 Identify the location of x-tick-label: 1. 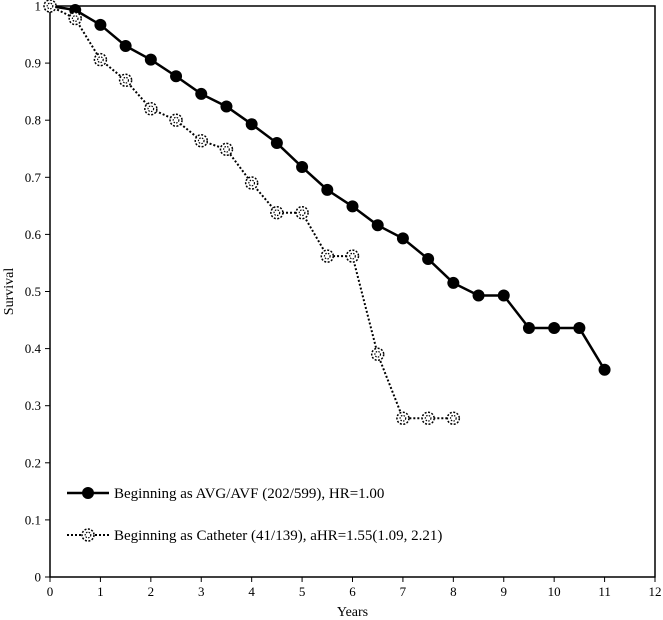
(100, 591).